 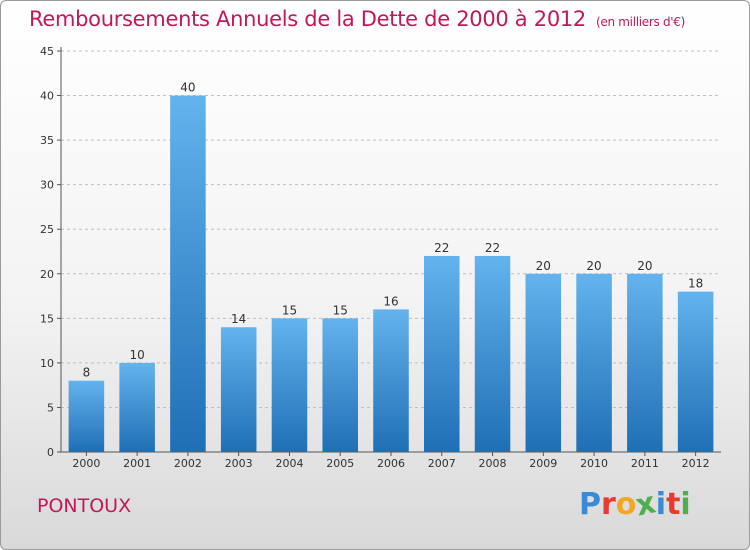 I want to click on x-tick-label: 2007, so click(x=442, y=463).